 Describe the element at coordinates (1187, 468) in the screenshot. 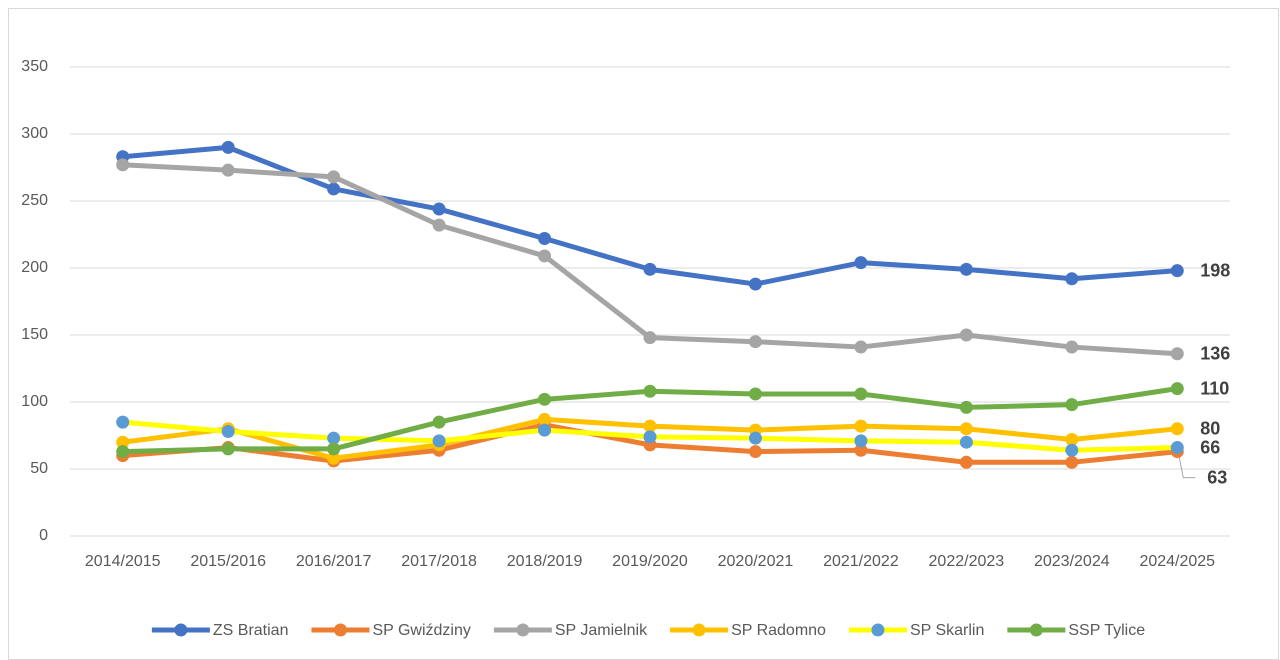

I see `leader-line` at that location.